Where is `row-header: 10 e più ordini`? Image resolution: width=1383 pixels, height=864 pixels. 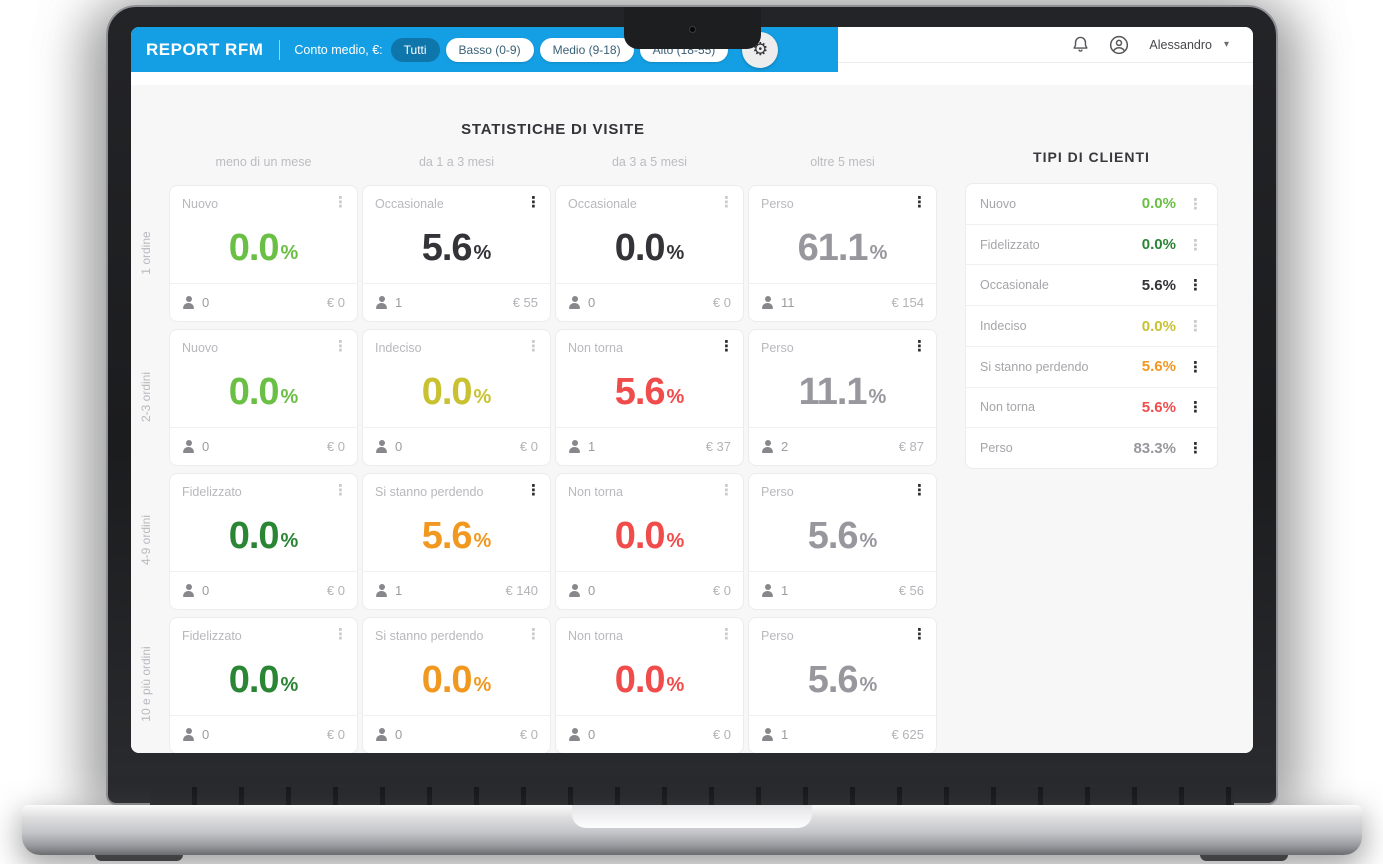
row-header: 10 e più ordini is located at coordinates (146, 684).